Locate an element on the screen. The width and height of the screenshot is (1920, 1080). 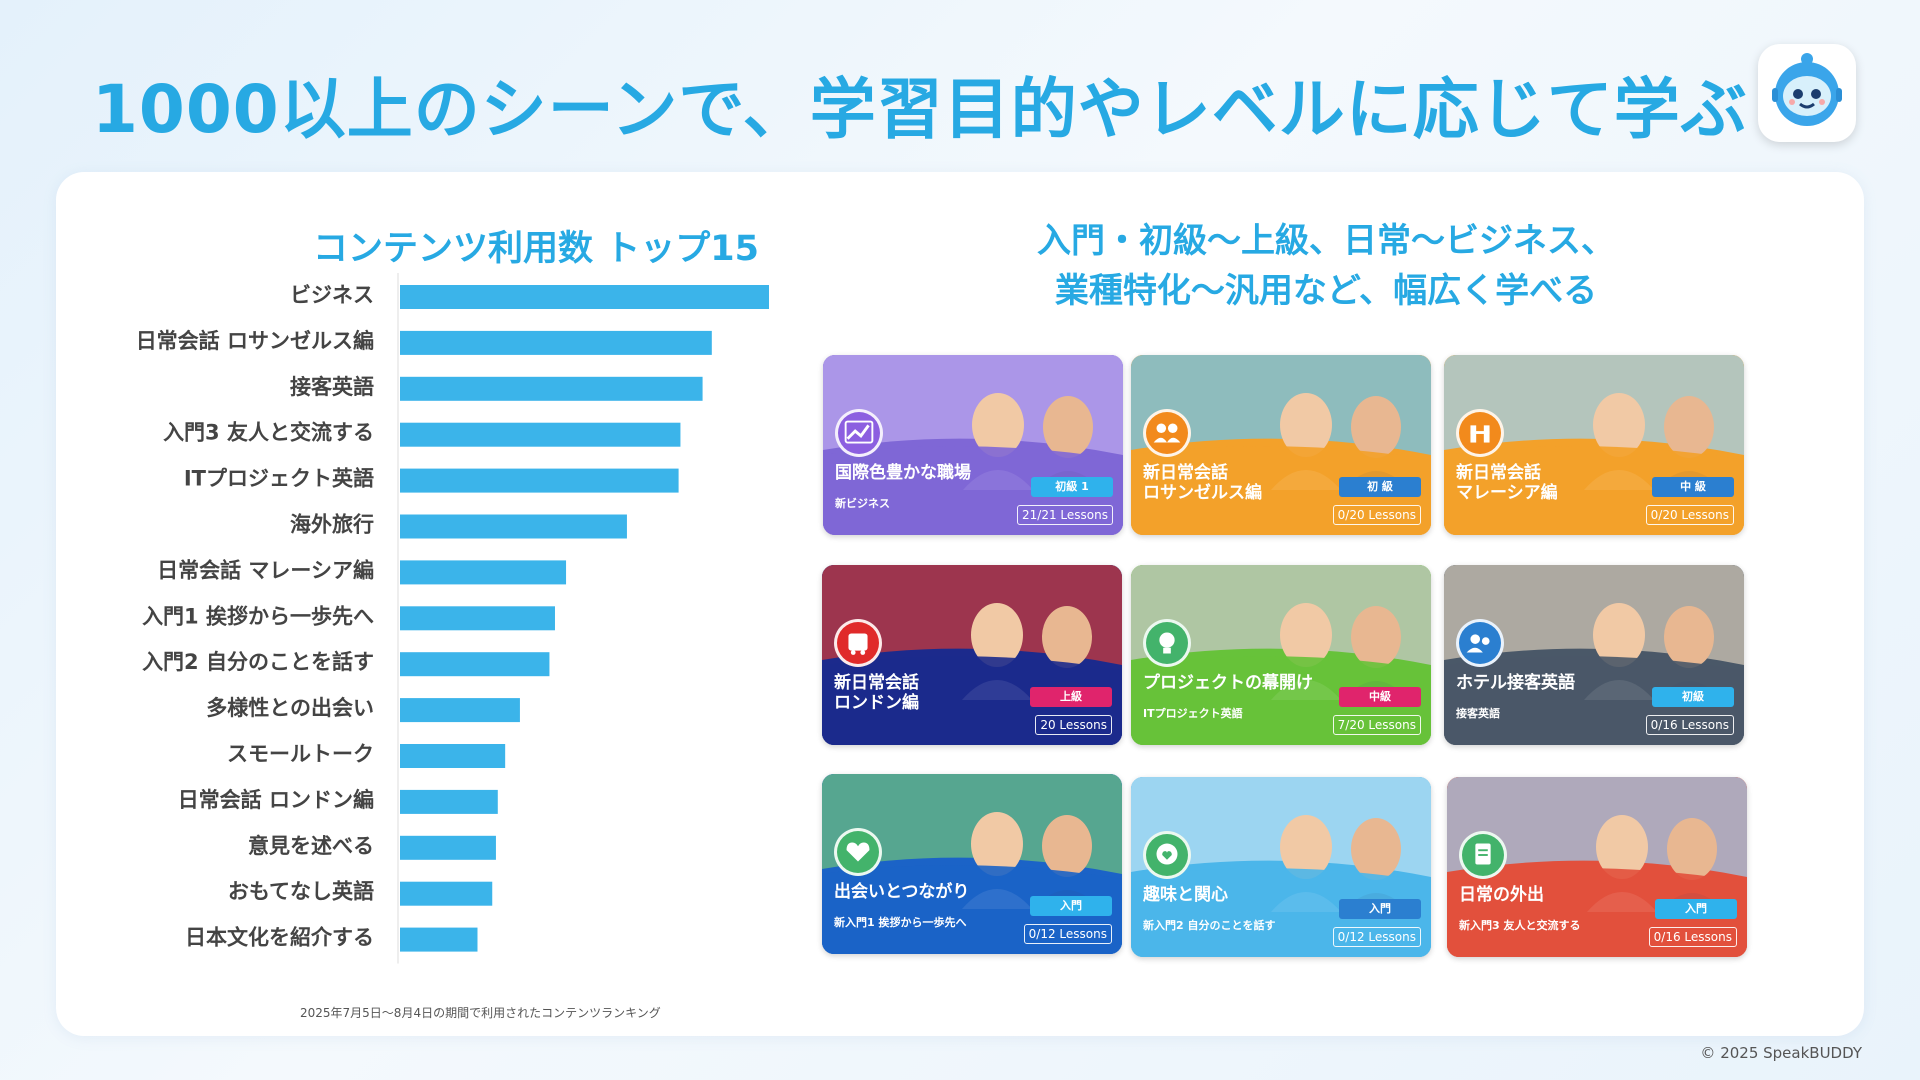
course-card: 新日常会話 ロンドン編 上級 20 Lessons is located at coordinates (972, 655).